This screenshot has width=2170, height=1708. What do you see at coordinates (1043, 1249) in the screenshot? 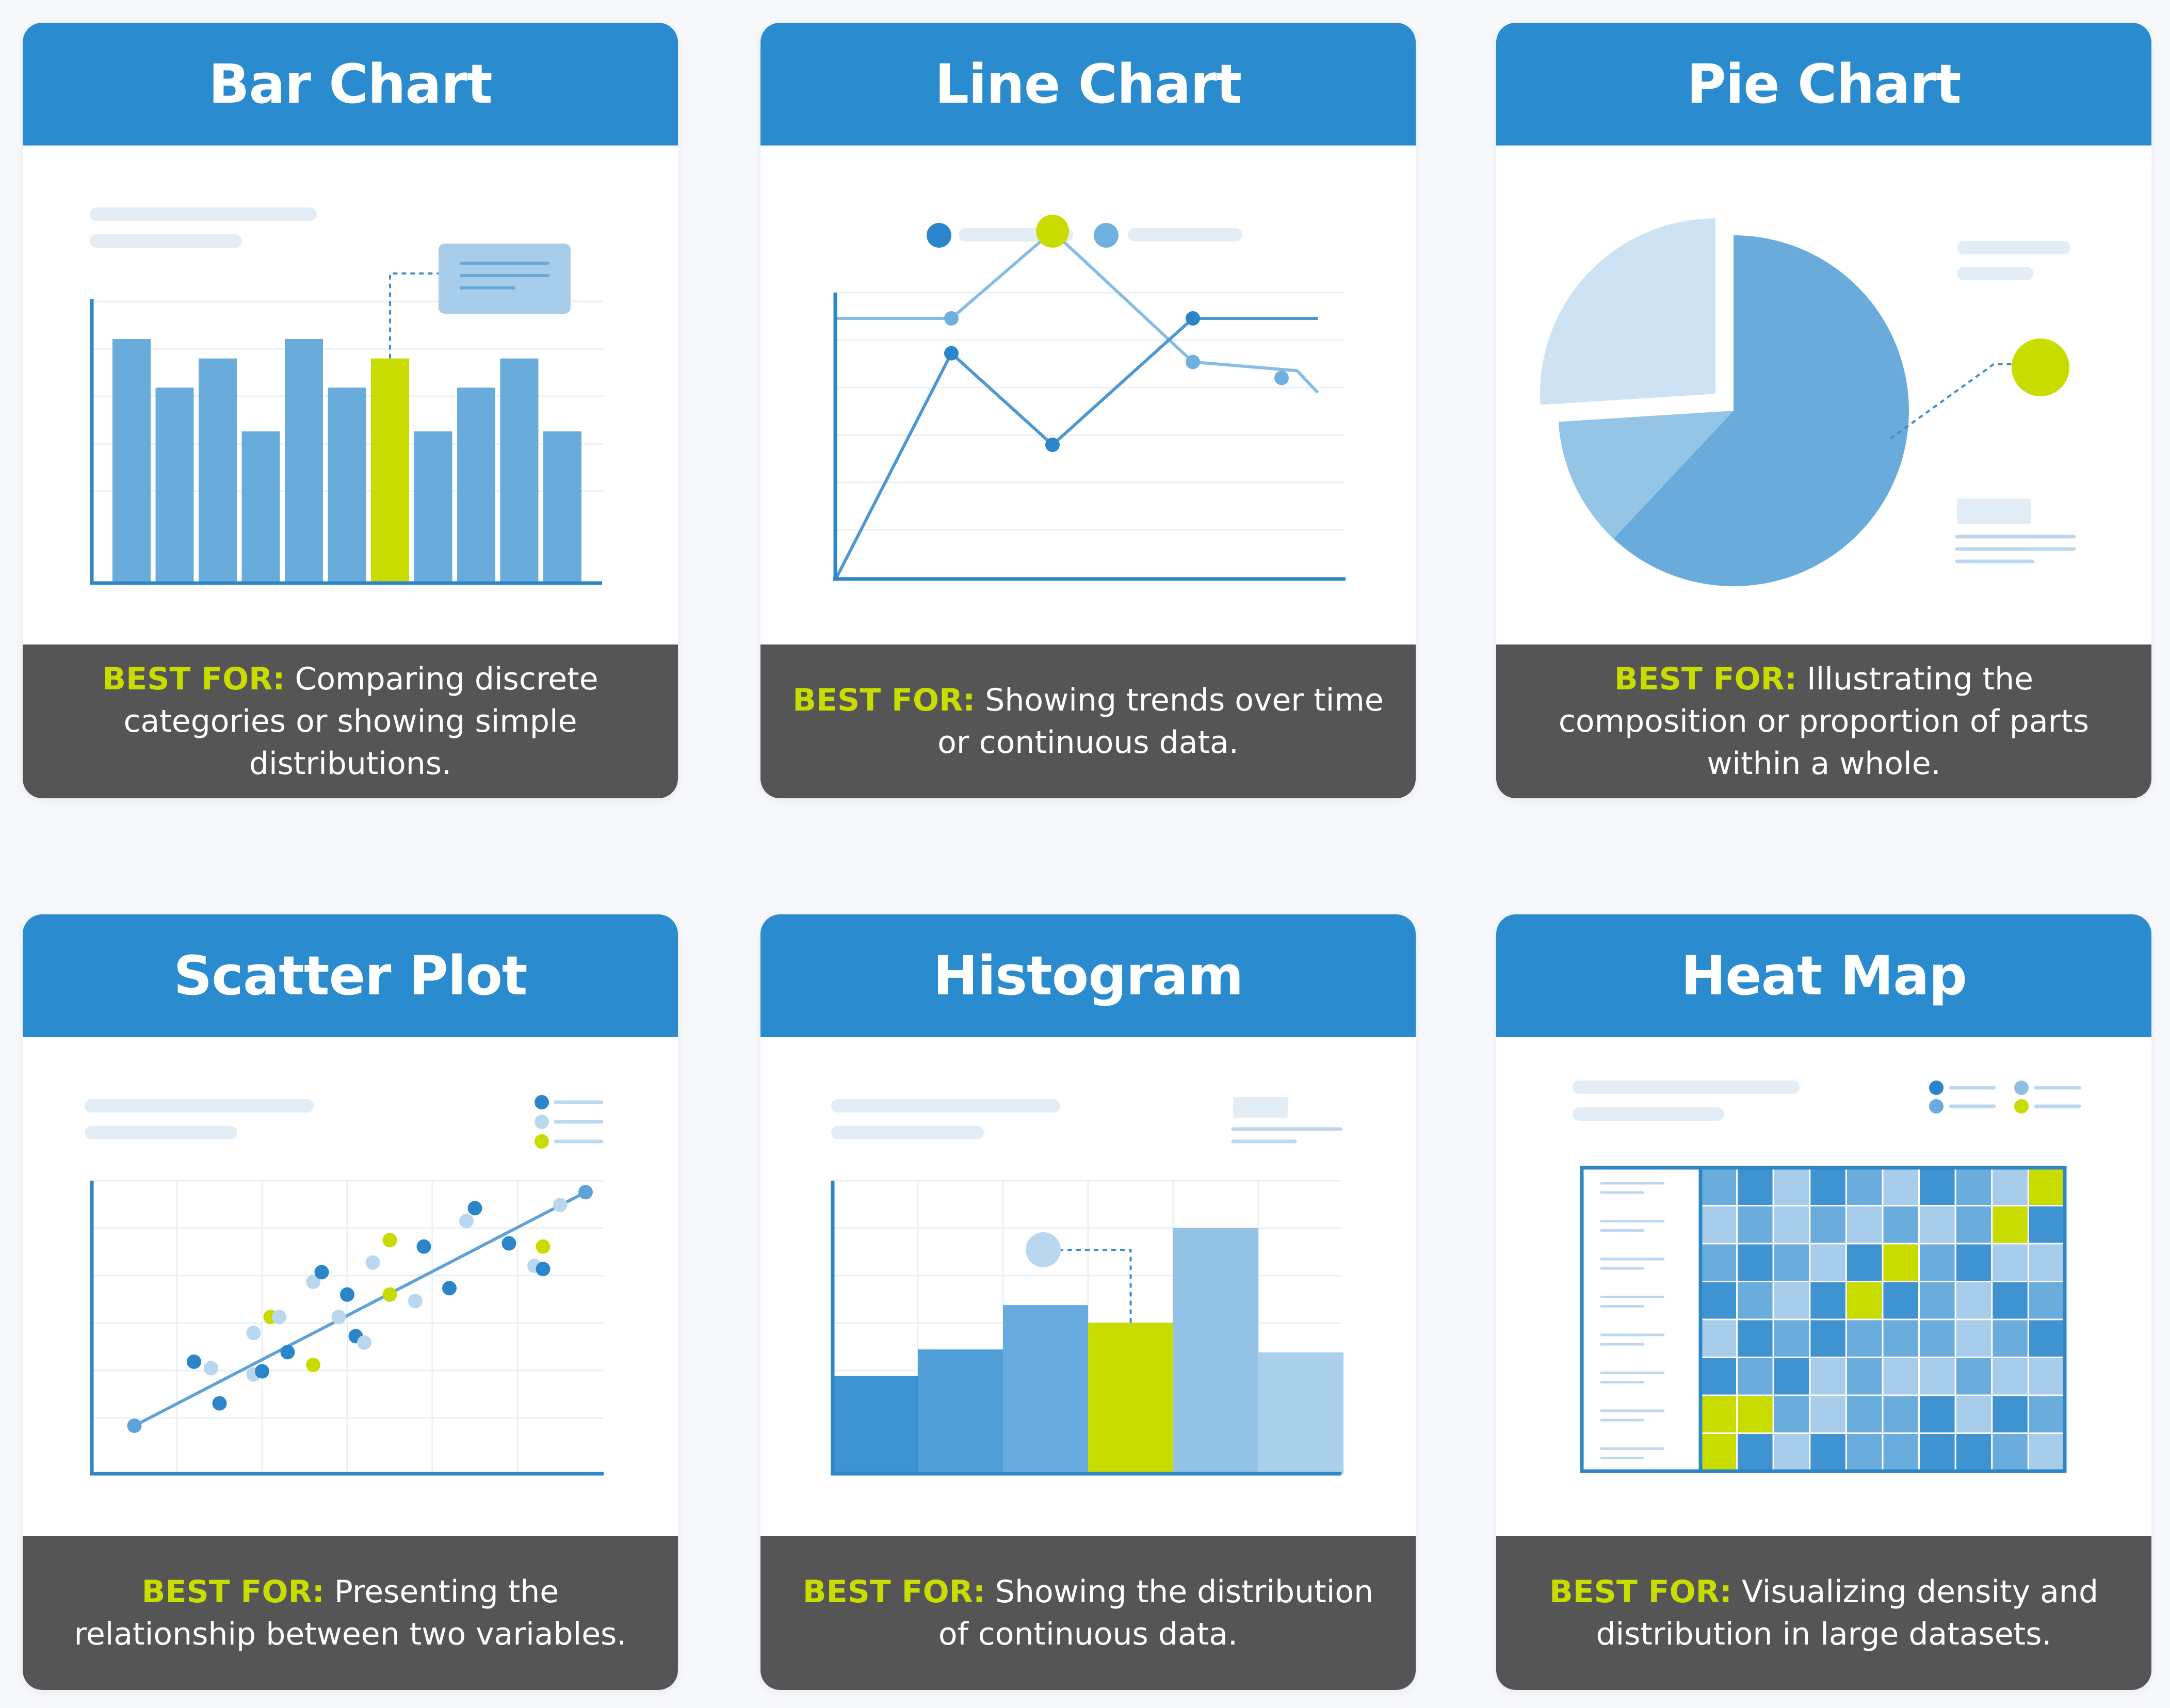
I see `callout-marker` at bounding box center [1043, 1249].